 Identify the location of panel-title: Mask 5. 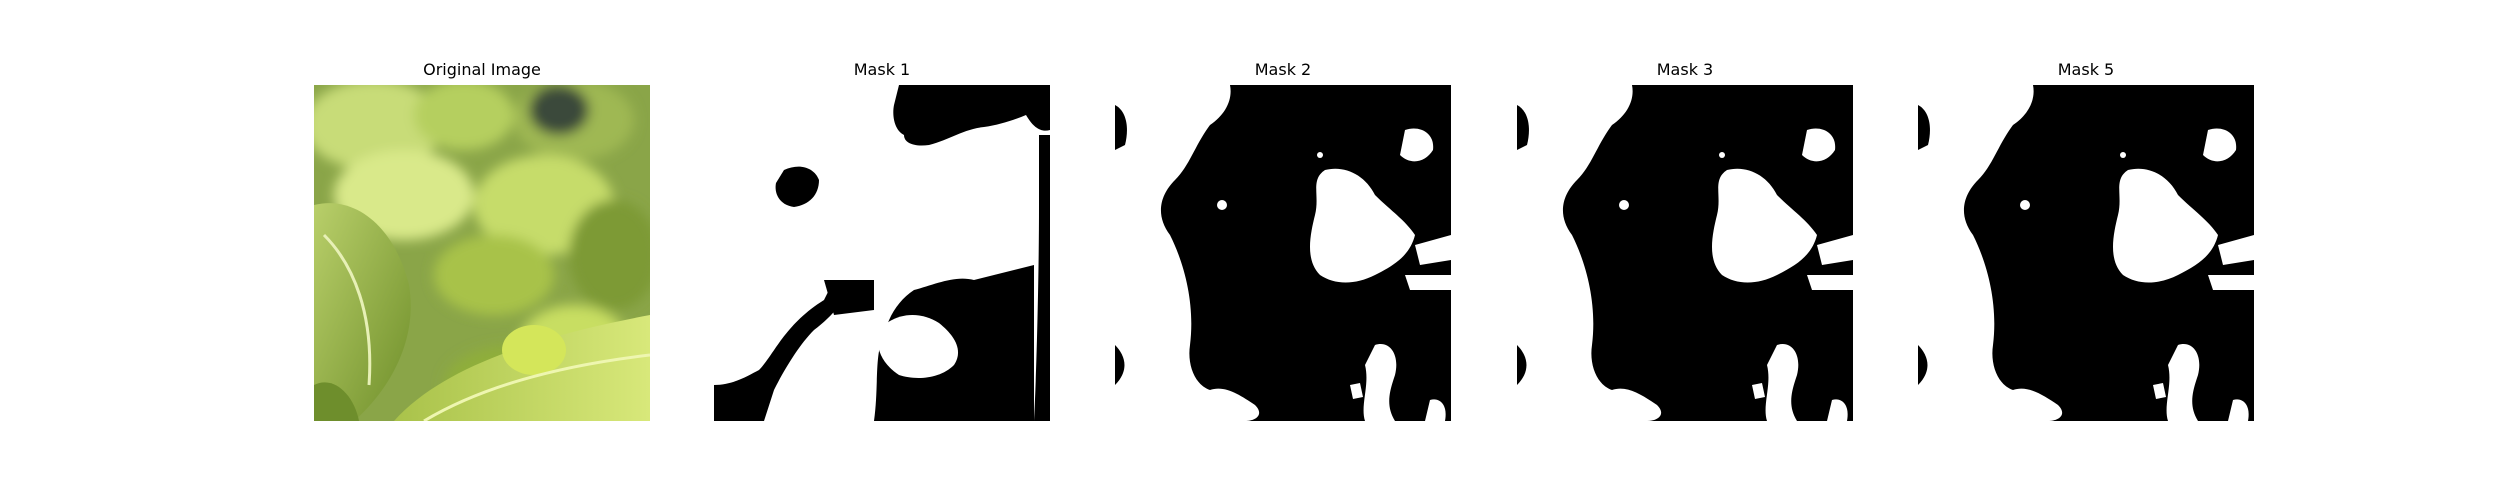
(2086, 69).